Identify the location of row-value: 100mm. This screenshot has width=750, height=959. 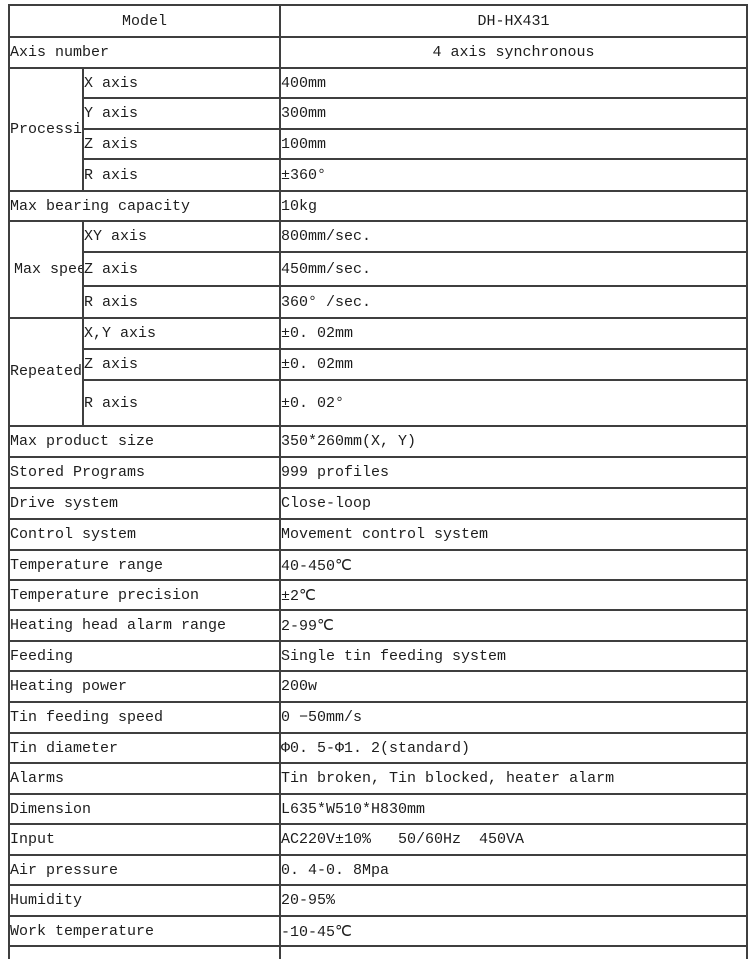
(514, 144).